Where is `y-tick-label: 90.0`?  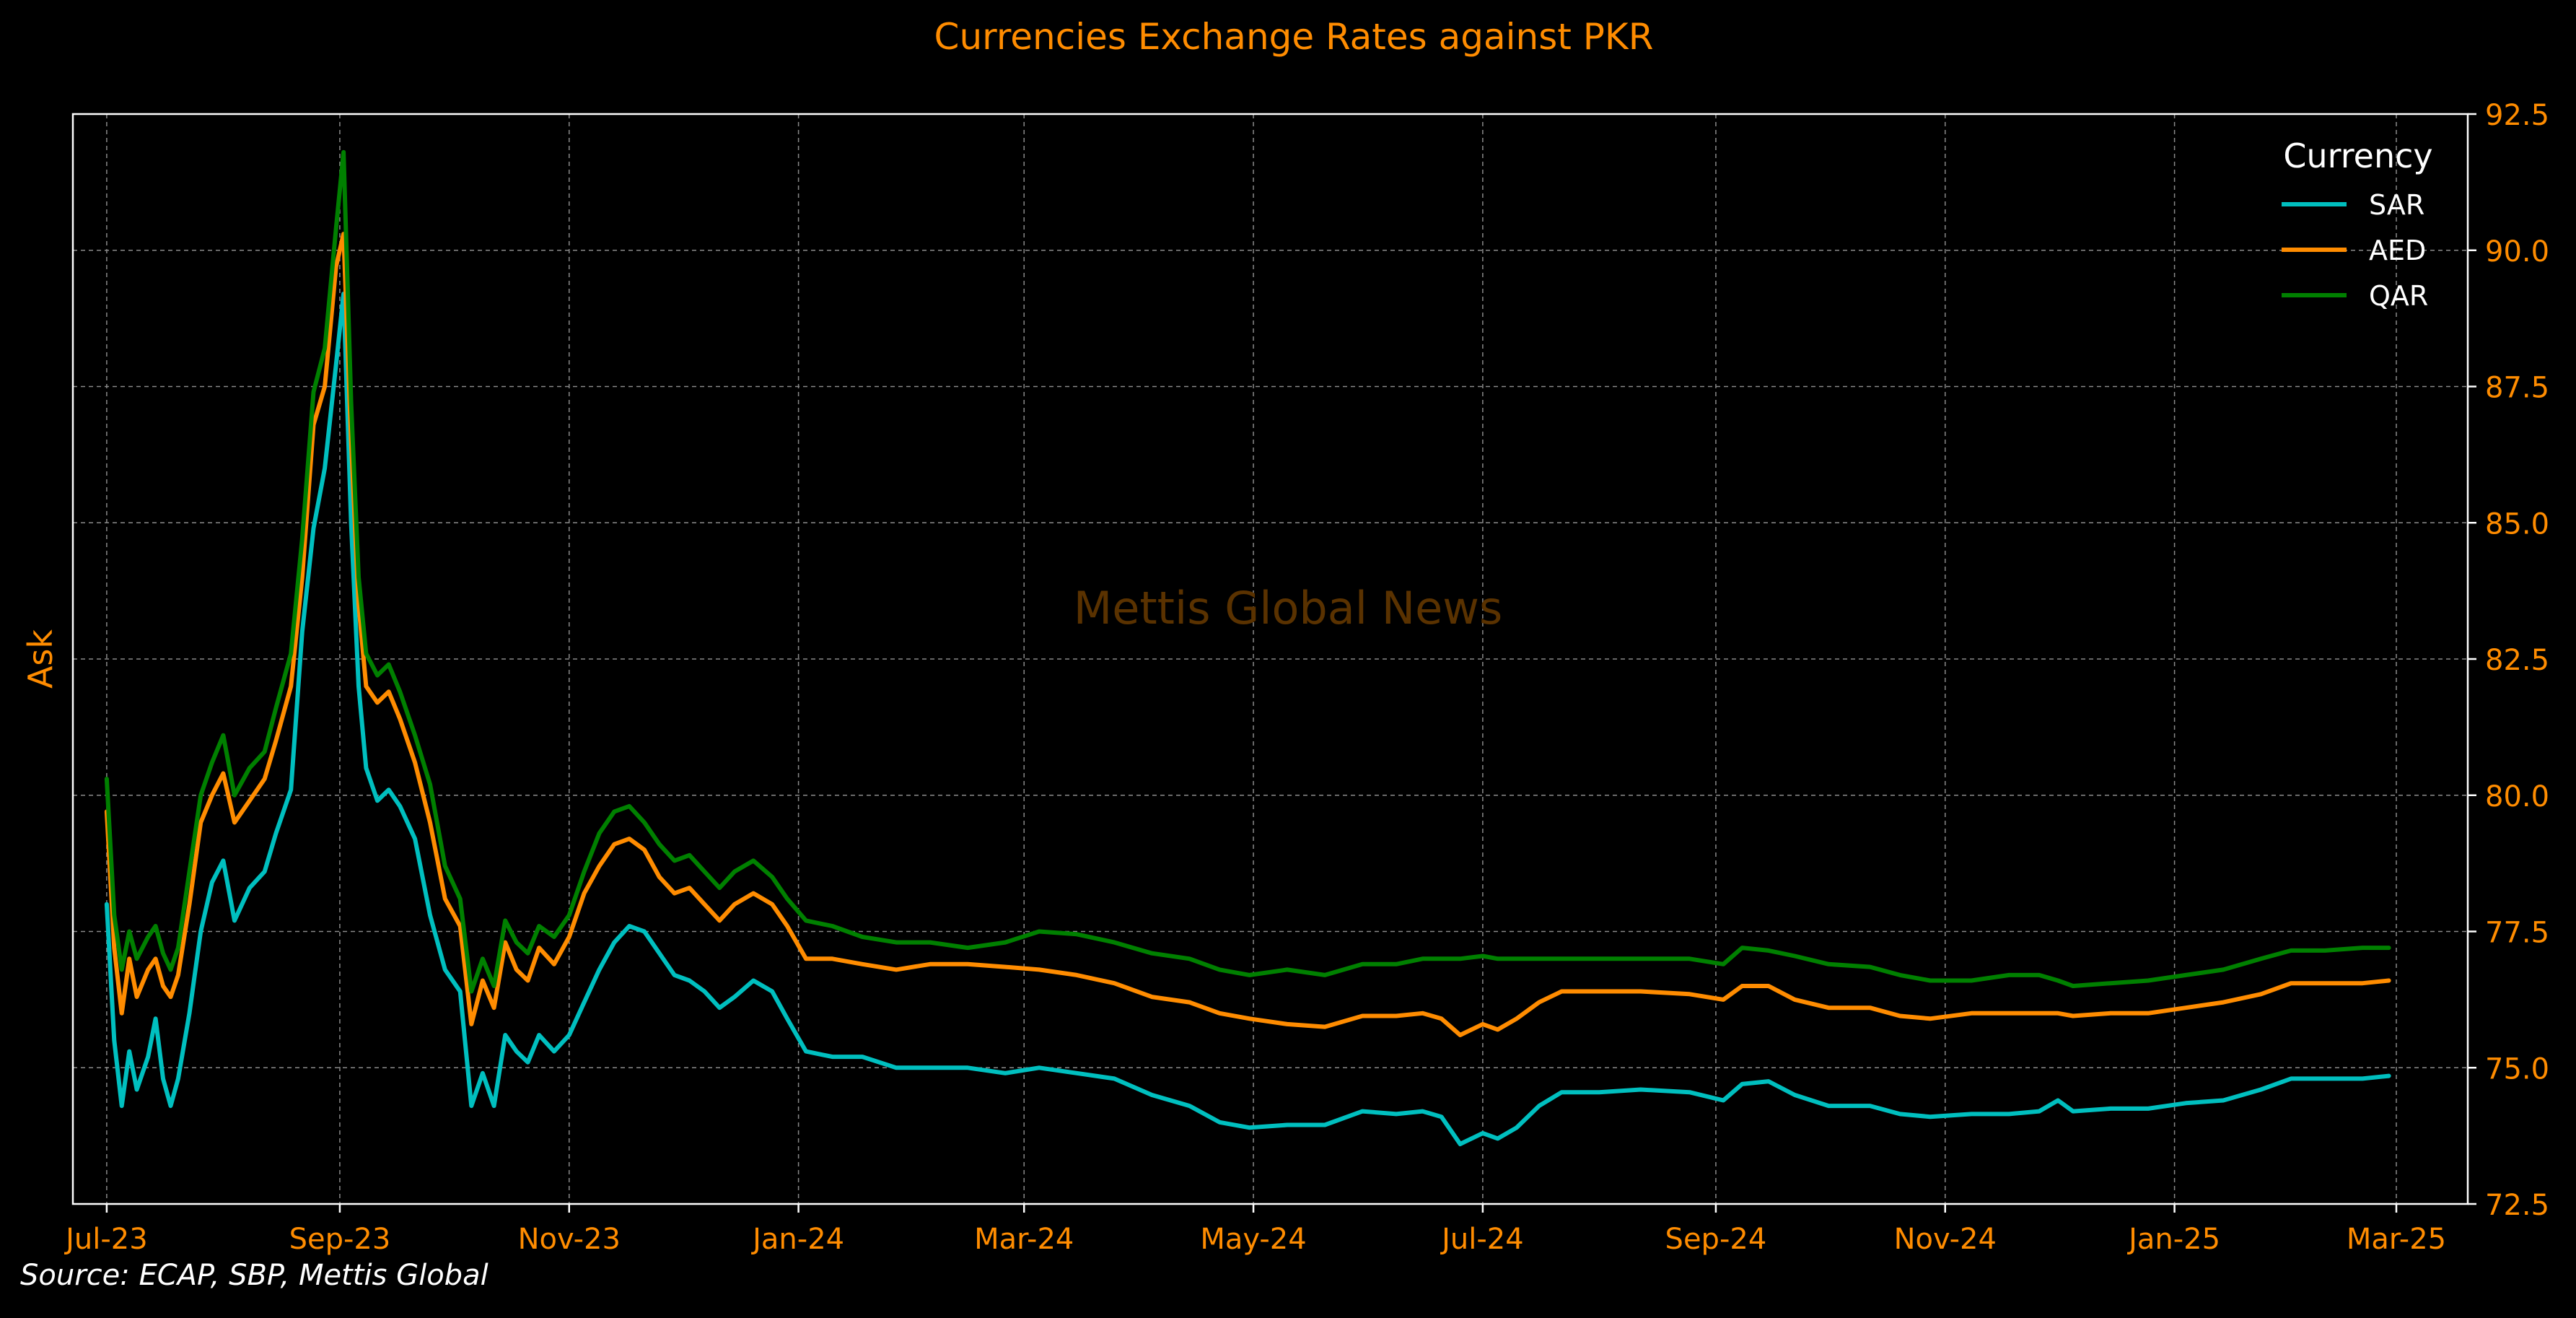 y-tick-label: 90.0 is located at coordinates (2517, 252).